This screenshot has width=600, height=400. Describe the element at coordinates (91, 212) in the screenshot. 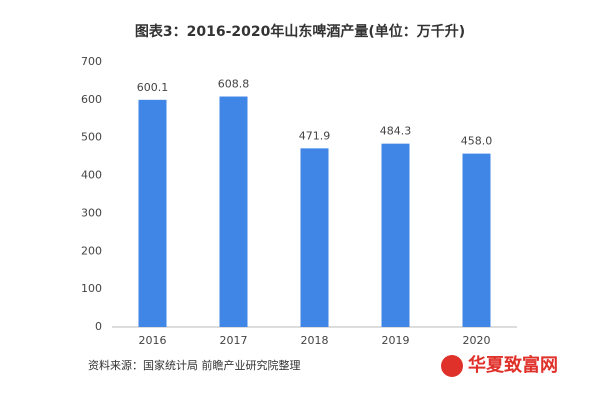

I see `y-tick-label: 300` at that location.